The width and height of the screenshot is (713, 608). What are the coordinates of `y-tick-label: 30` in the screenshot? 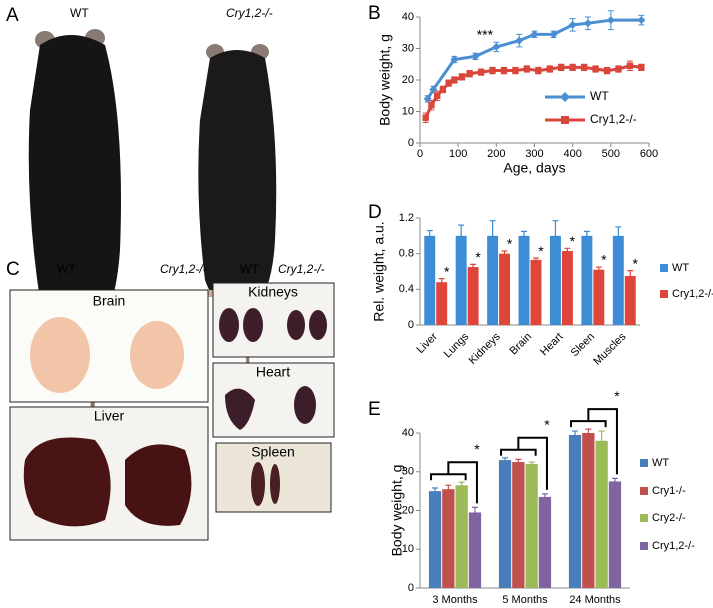 It's located at (408, 472).